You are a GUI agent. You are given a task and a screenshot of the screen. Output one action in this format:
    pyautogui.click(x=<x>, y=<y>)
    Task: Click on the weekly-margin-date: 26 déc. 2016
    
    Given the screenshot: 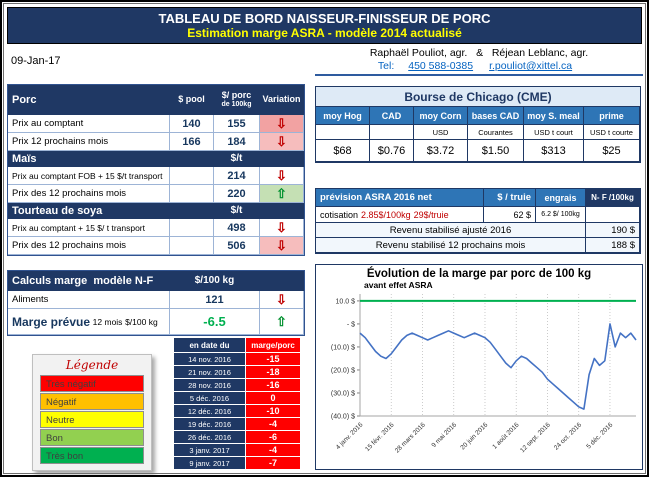 What is the action you would take?
    pyautogui.click(x=210, y=437)
    